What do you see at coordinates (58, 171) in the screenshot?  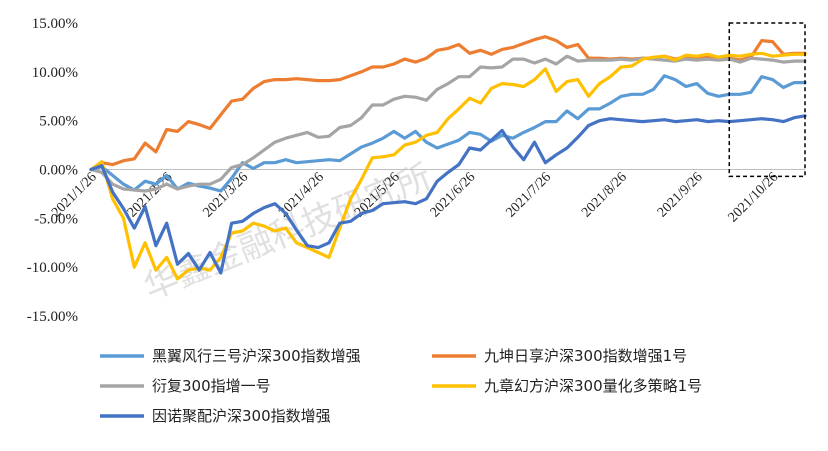 I see `y-tick-label: 0.00%` at bounding box center [58, 171].